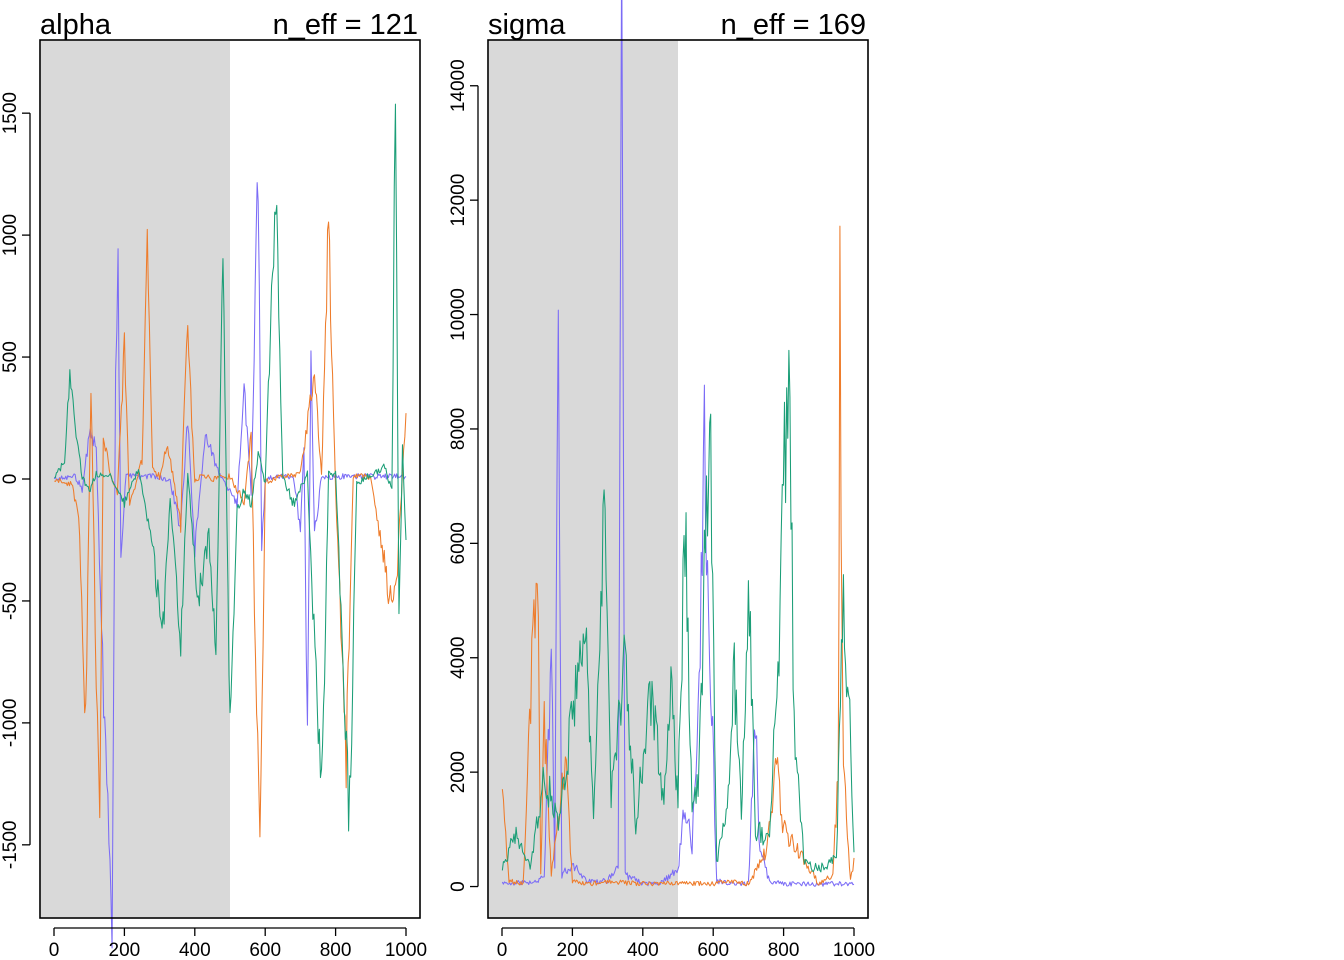 This screenshot has width=1344, height=960. I want to click on sigma-y-tick-label: 10000, so click(458, 314).